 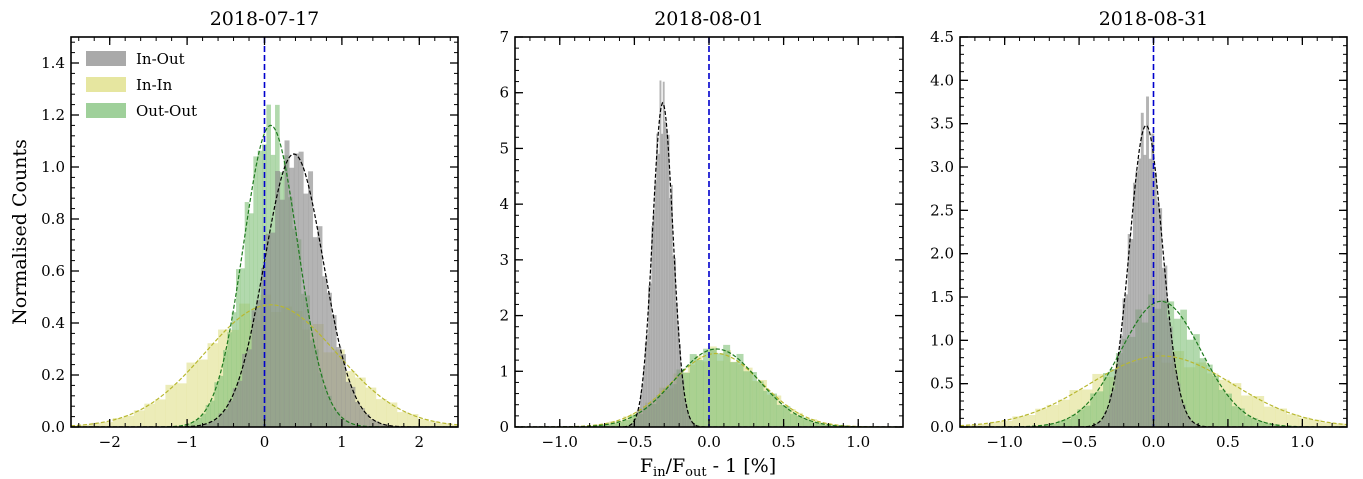 What do you see at coordinates (634, 442) in the screenshot?
I see `x-tick-label: −0.5` at bounding box center [634, 442].